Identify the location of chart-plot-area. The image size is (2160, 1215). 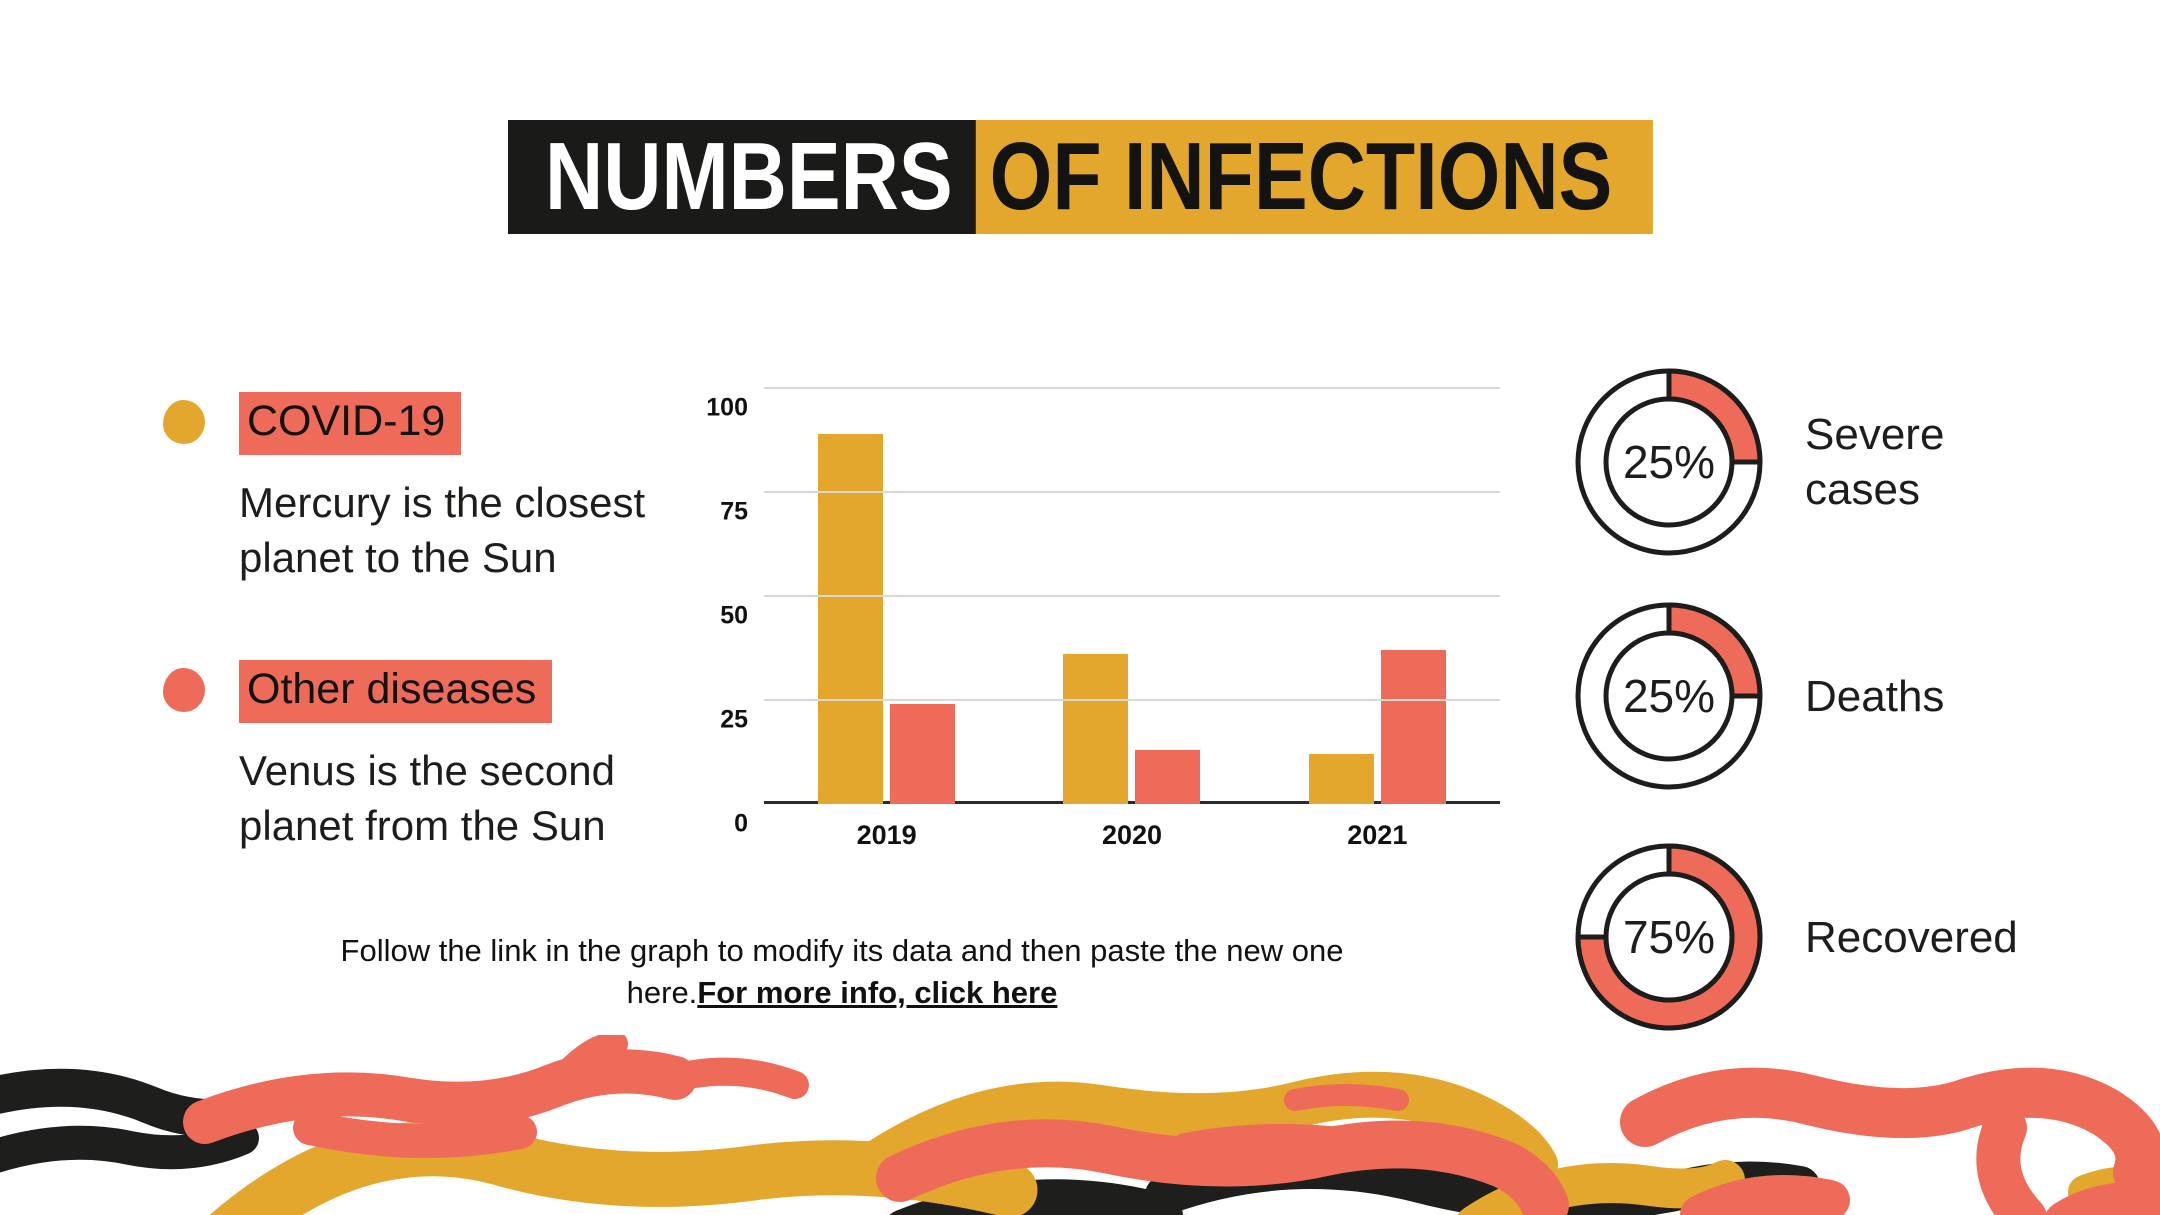
(1132, 595).